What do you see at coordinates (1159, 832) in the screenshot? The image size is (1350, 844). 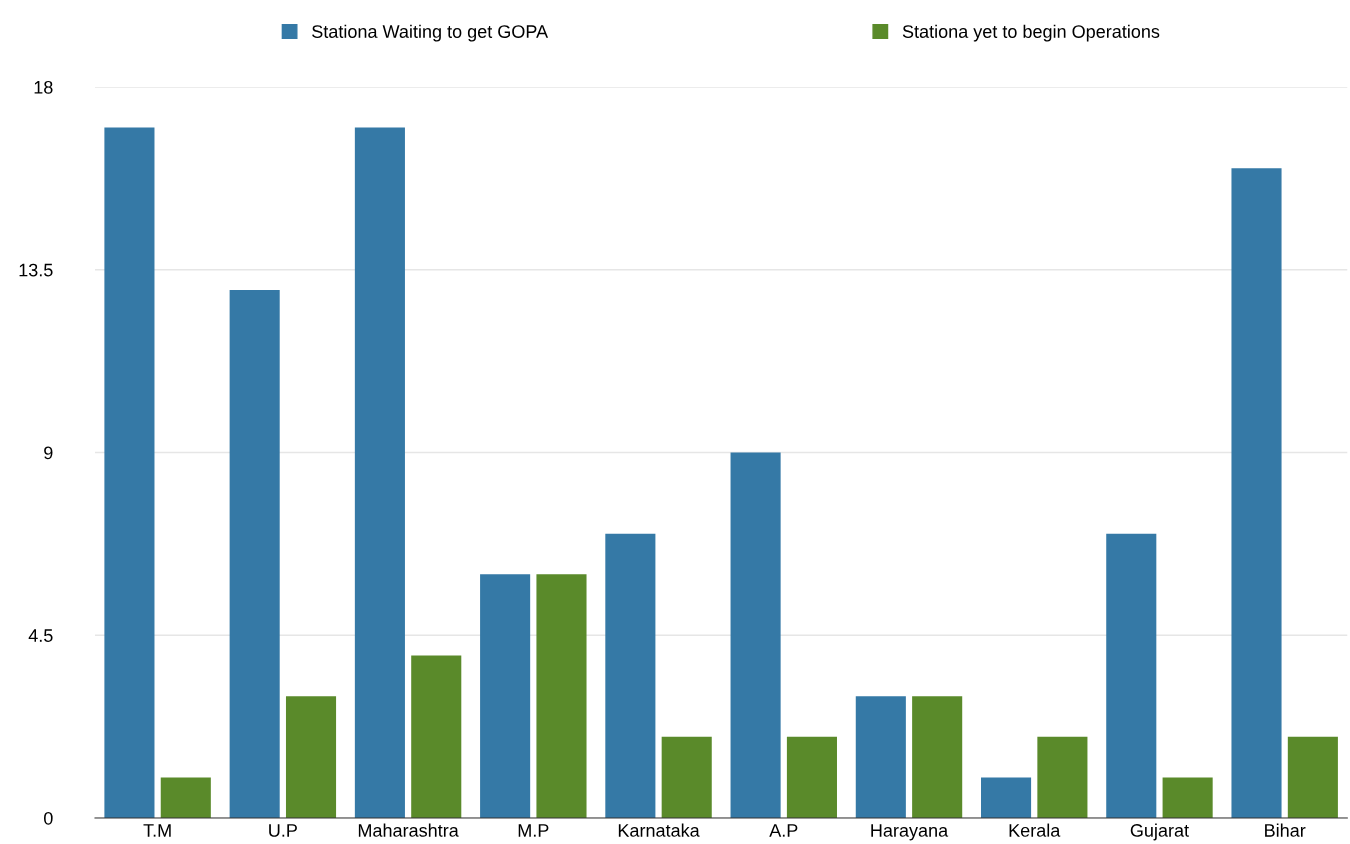 I see `x-tick-label: Gujarat` at bounding box center [1159, 832].